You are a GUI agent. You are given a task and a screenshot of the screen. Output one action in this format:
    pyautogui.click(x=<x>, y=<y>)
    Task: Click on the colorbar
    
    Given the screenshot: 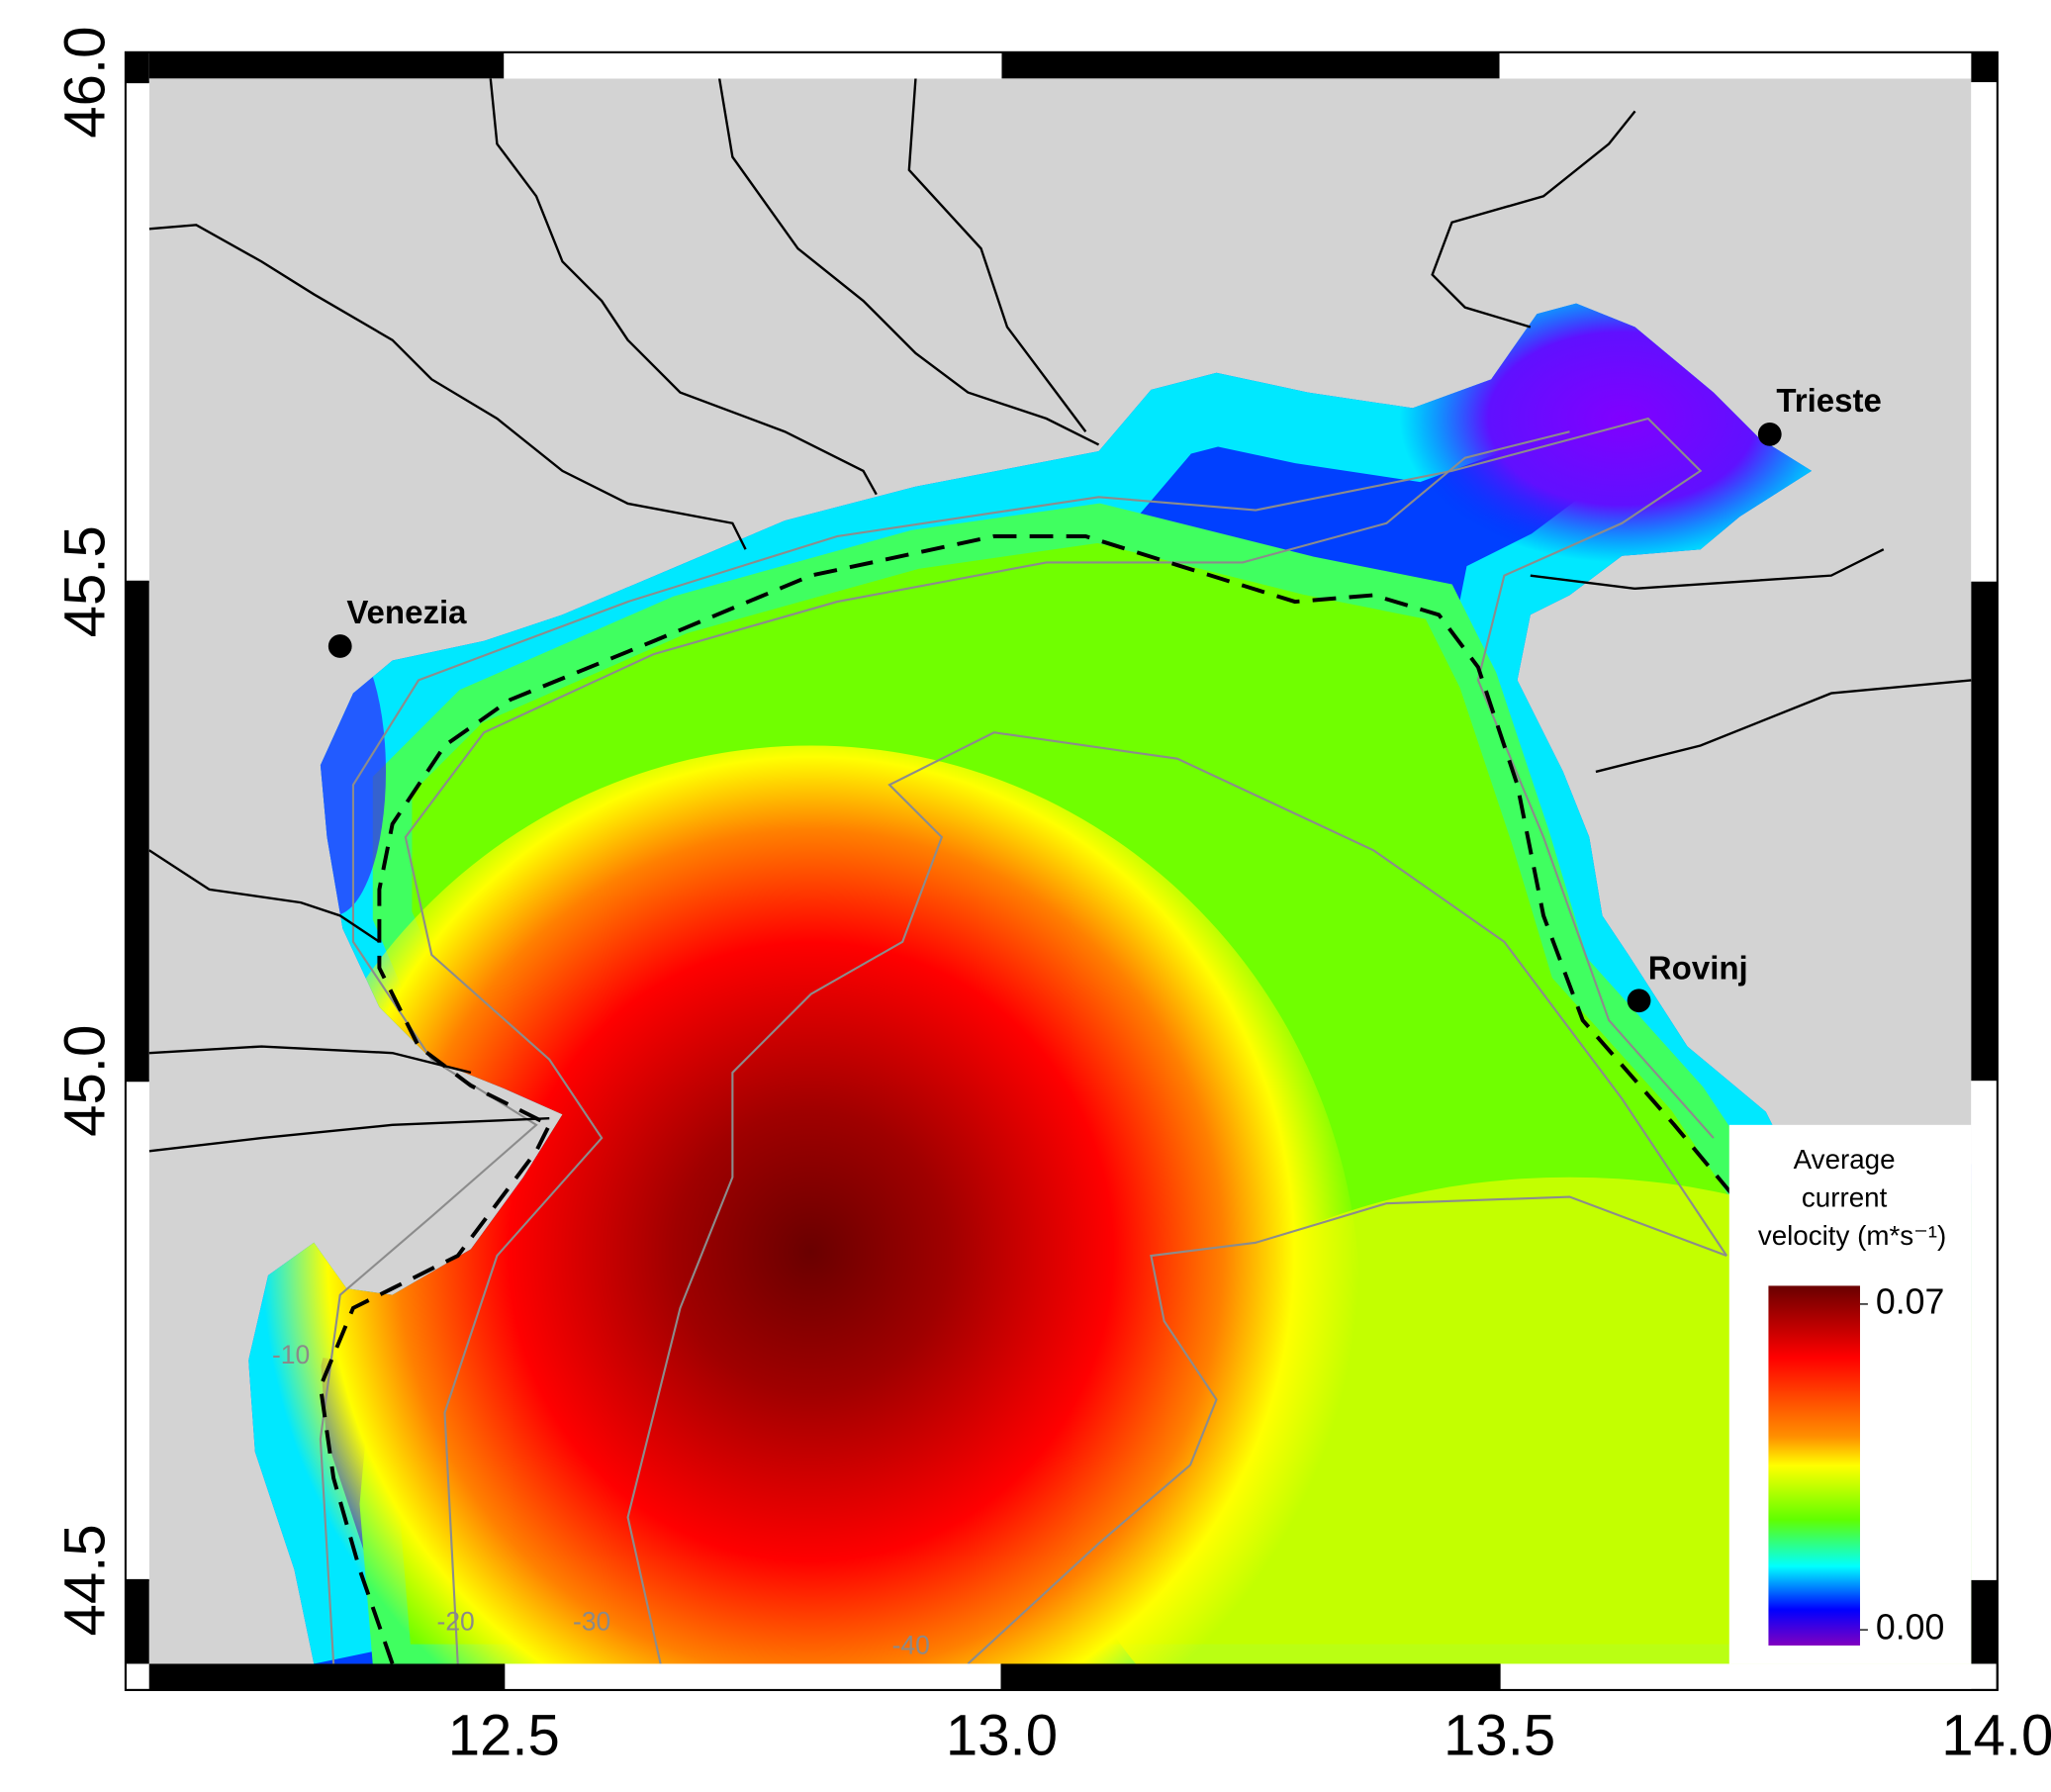 What is the action you would take?
    pyautogui.click(x=1814, y=1466)
    